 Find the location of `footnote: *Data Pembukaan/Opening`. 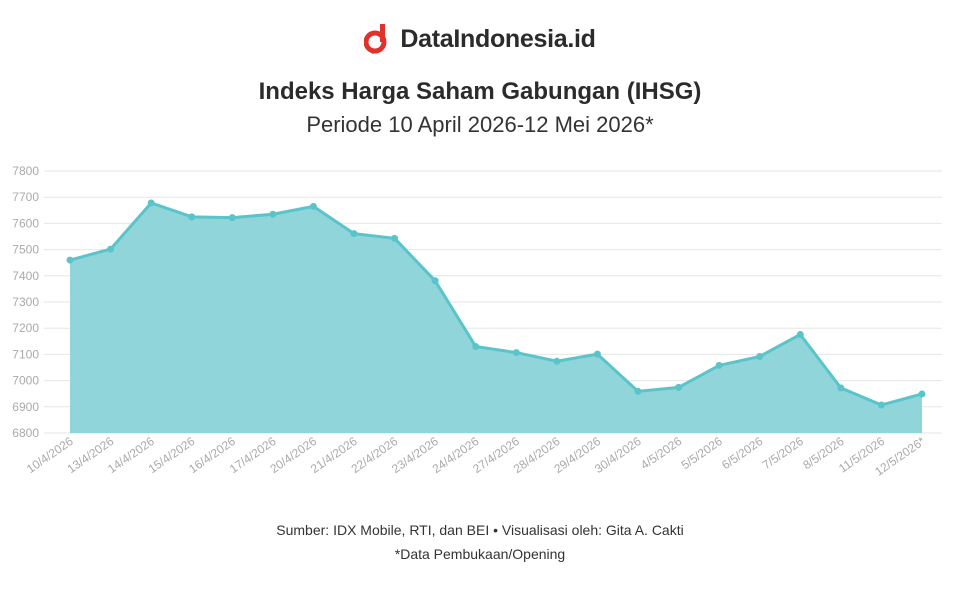

footnote: *Data Pembukaan/Opening is located at coordinates (480, 554).